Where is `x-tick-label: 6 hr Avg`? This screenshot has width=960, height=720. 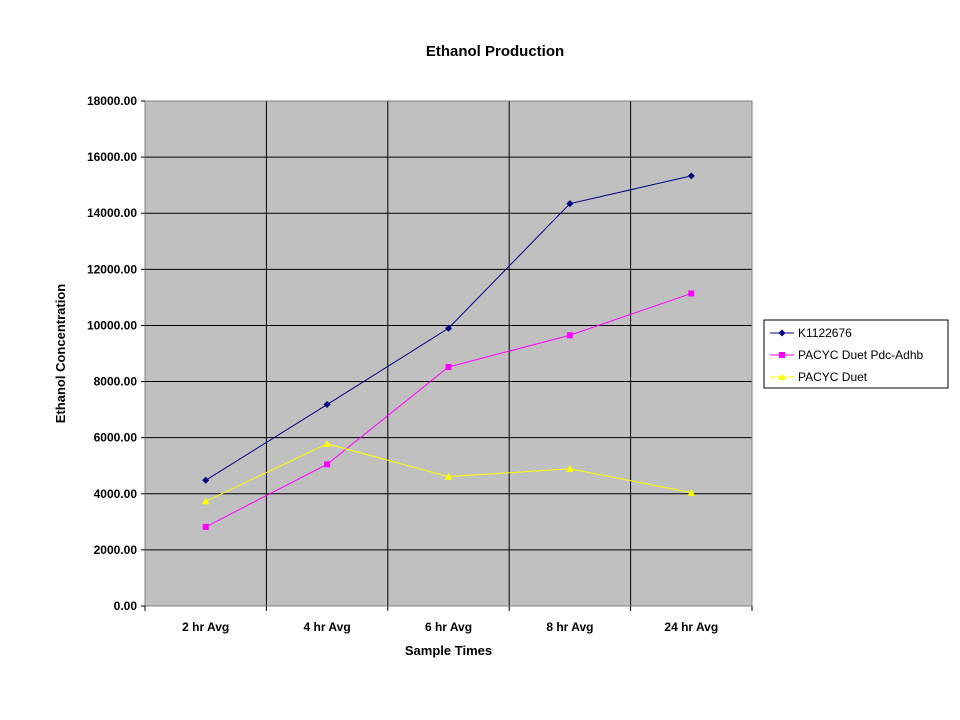
x-tick-label: 6 hr Avg is located at coordinates (448, 627).